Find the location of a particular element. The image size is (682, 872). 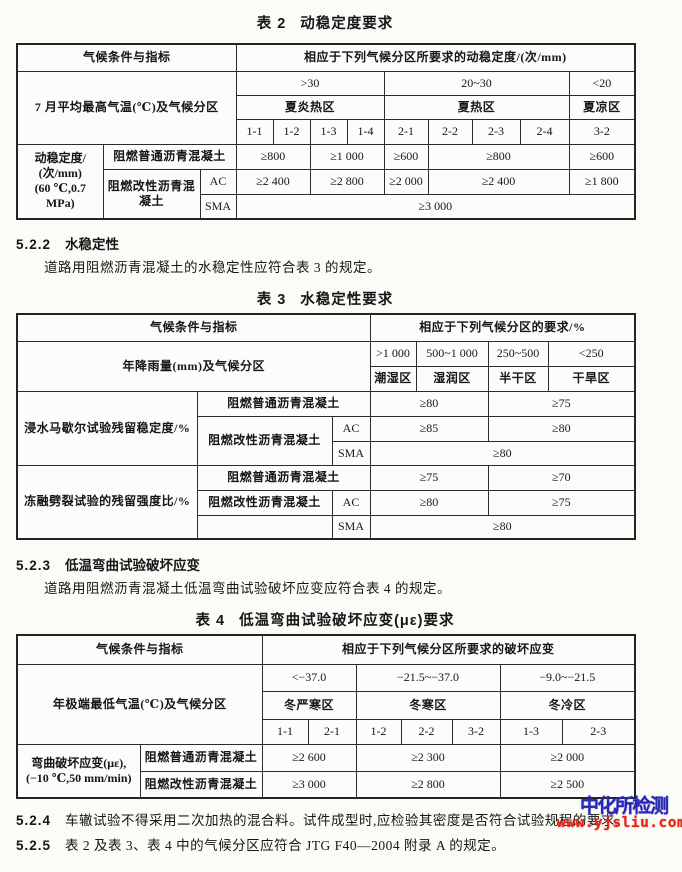

t2-metric-line1: 动稳定度/ is located at coordinates (60, 158).